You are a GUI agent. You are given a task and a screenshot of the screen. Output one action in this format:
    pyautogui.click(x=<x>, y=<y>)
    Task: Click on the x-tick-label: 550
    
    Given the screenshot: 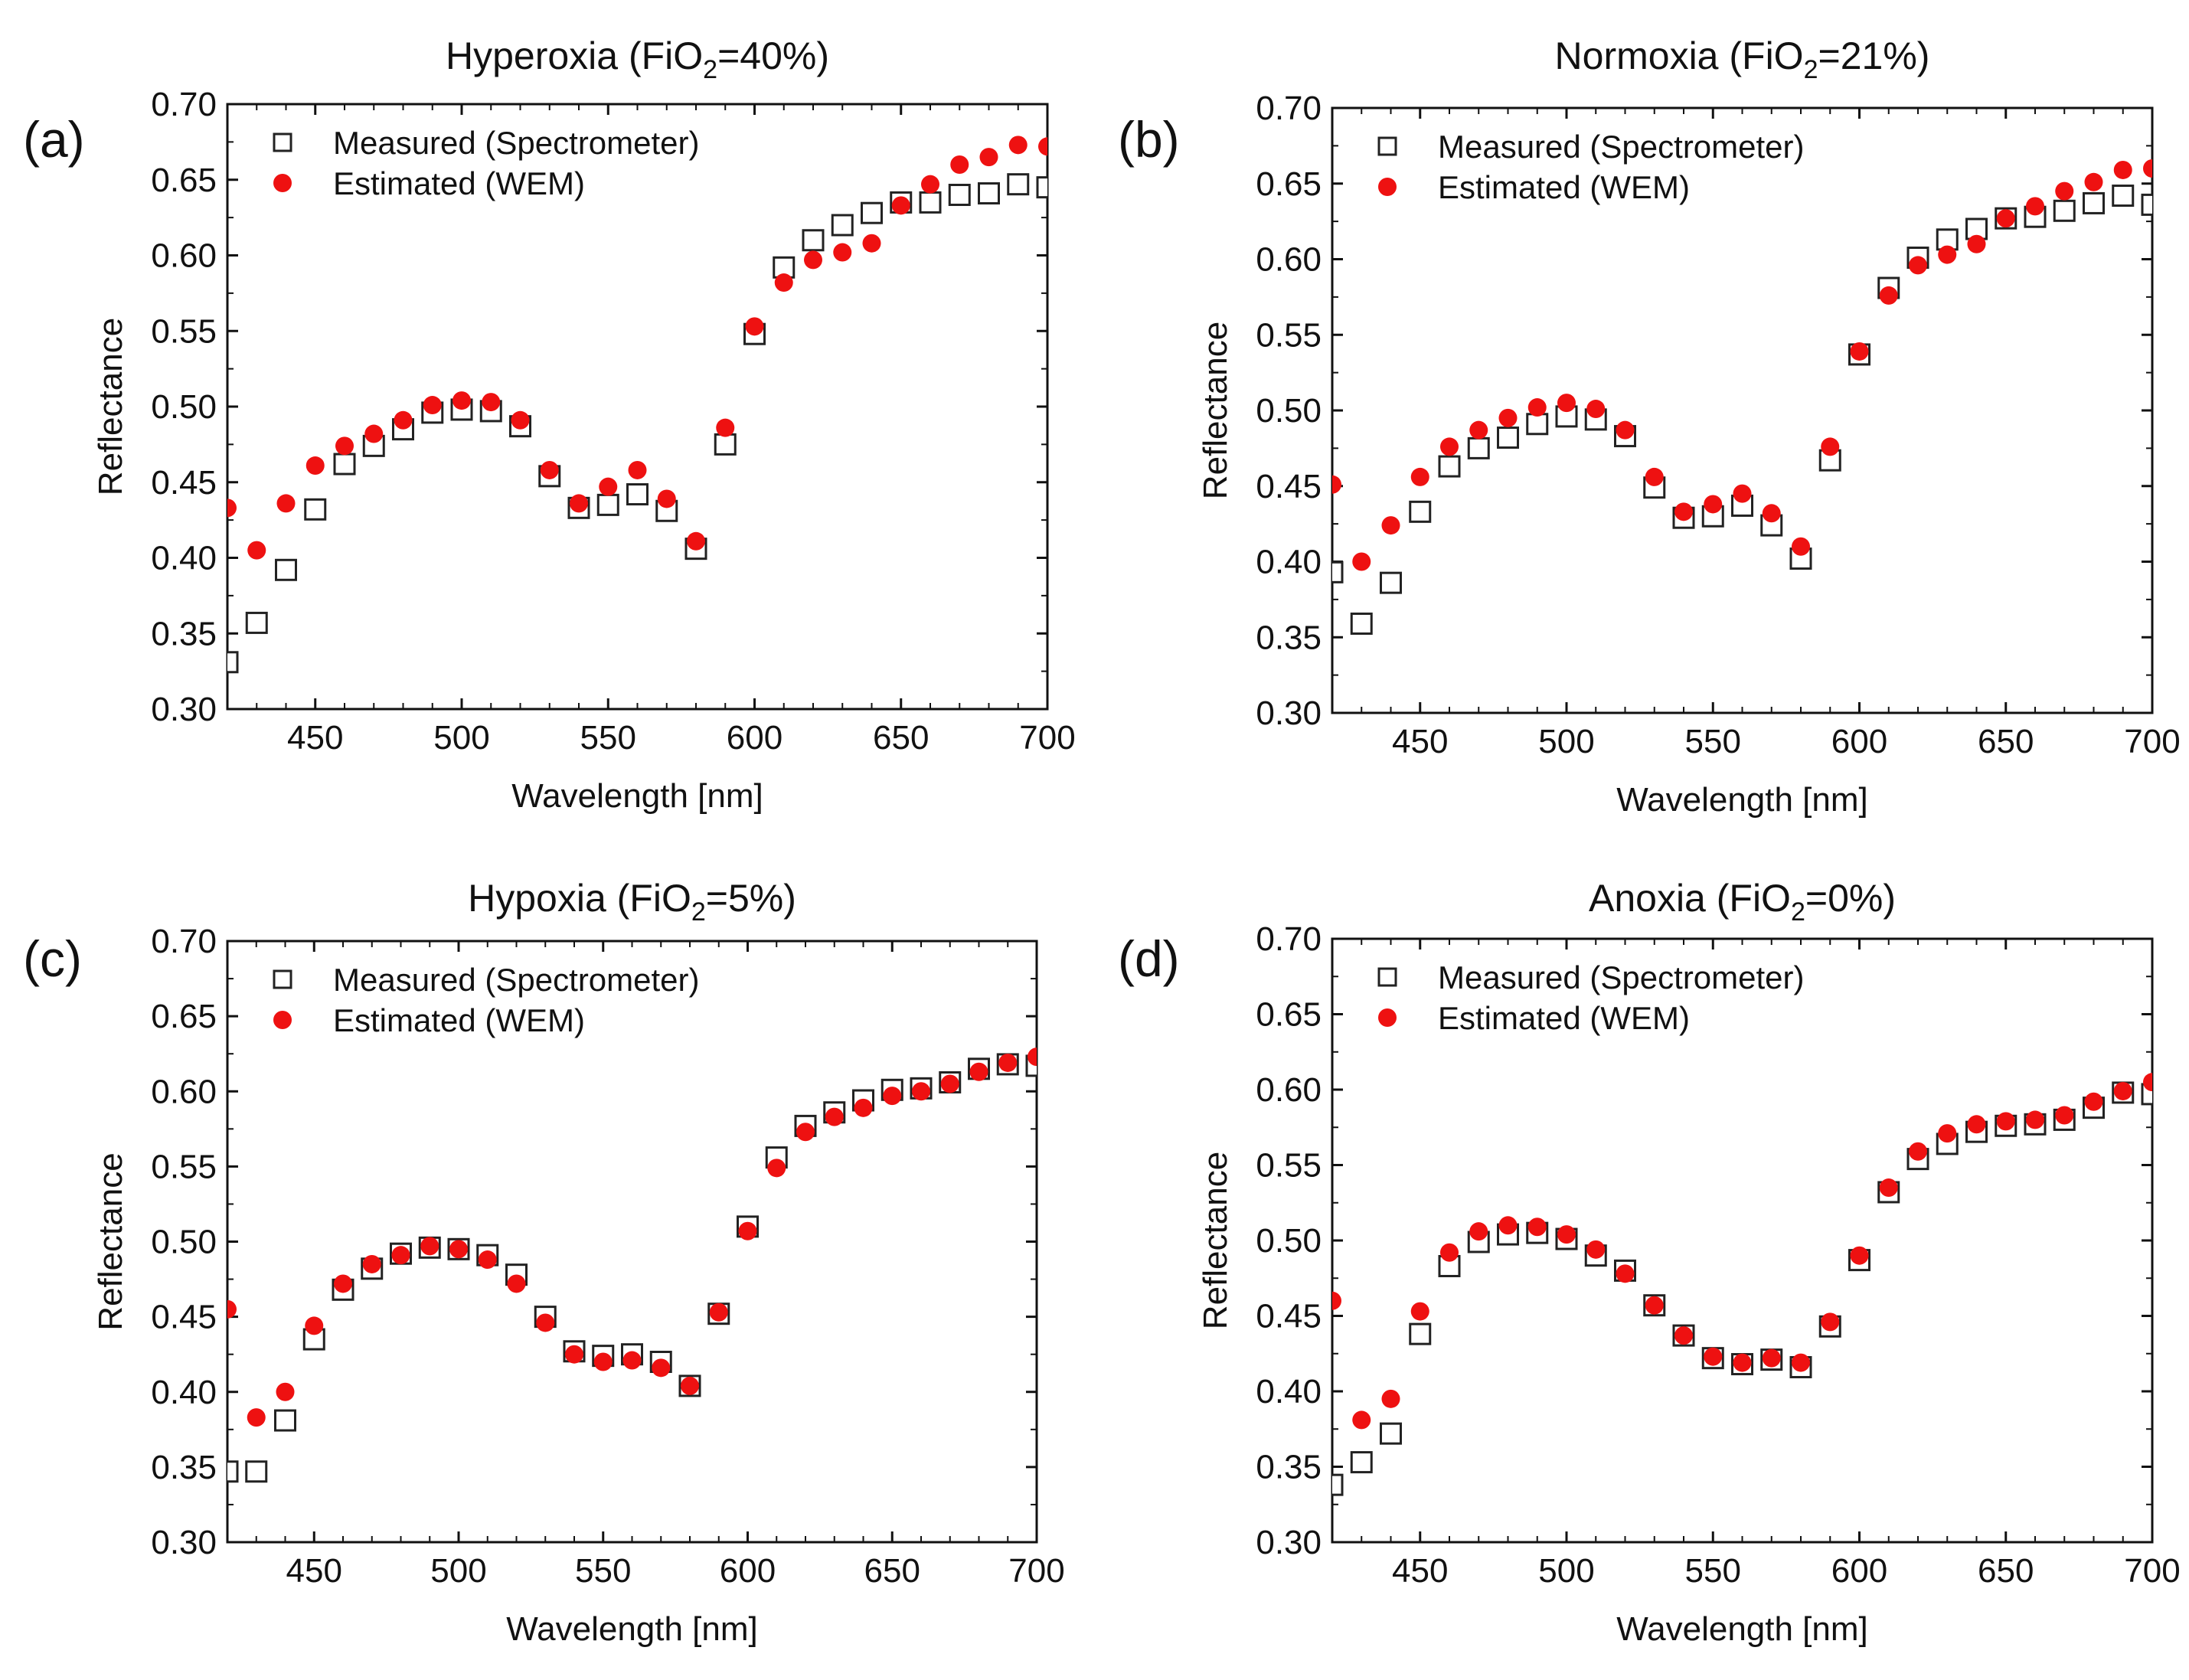 What is the action you would take?
    pyautogui.click(x=603, y=1571)
    